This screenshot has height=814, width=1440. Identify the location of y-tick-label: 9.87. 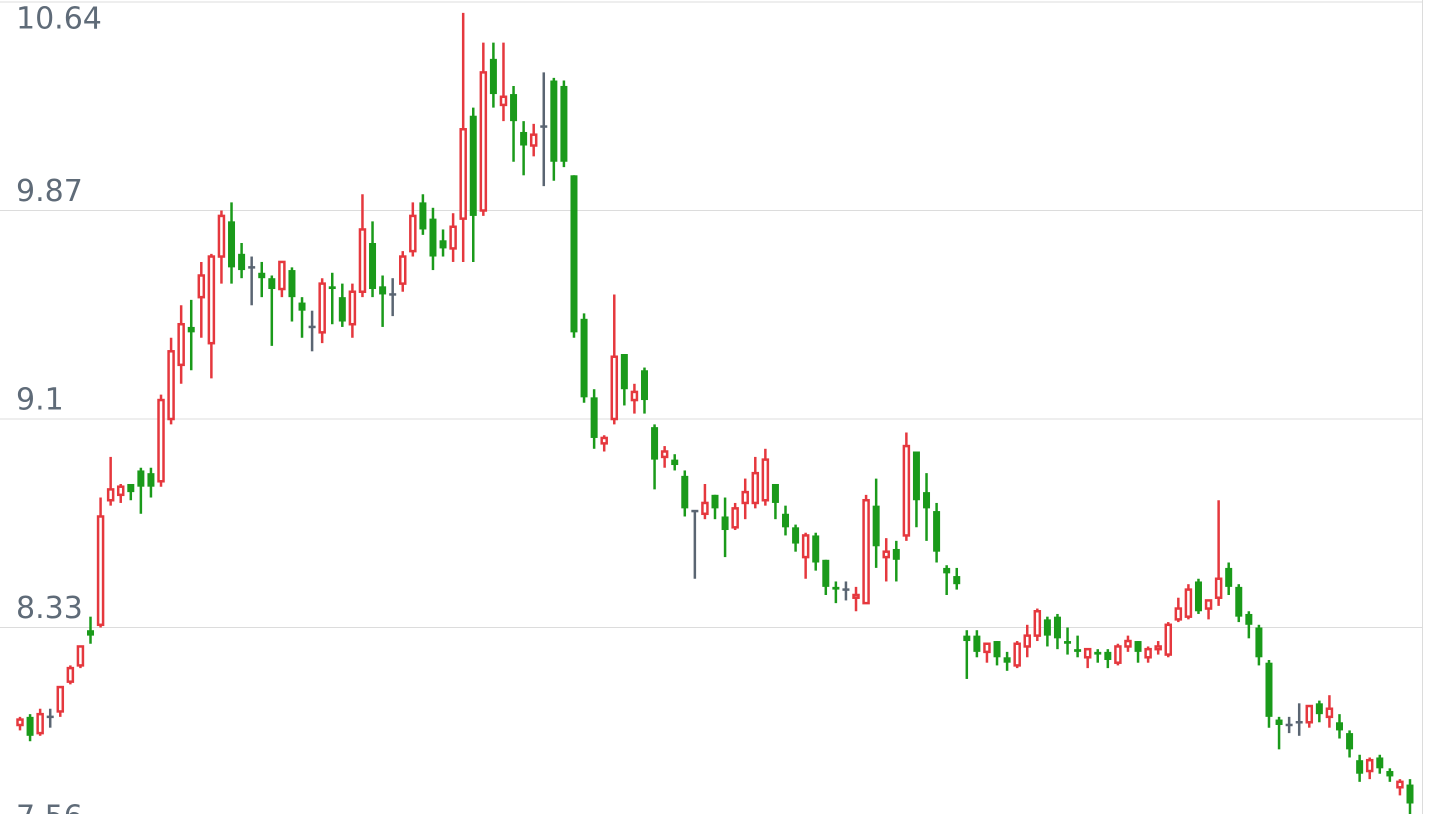
(49, 191).